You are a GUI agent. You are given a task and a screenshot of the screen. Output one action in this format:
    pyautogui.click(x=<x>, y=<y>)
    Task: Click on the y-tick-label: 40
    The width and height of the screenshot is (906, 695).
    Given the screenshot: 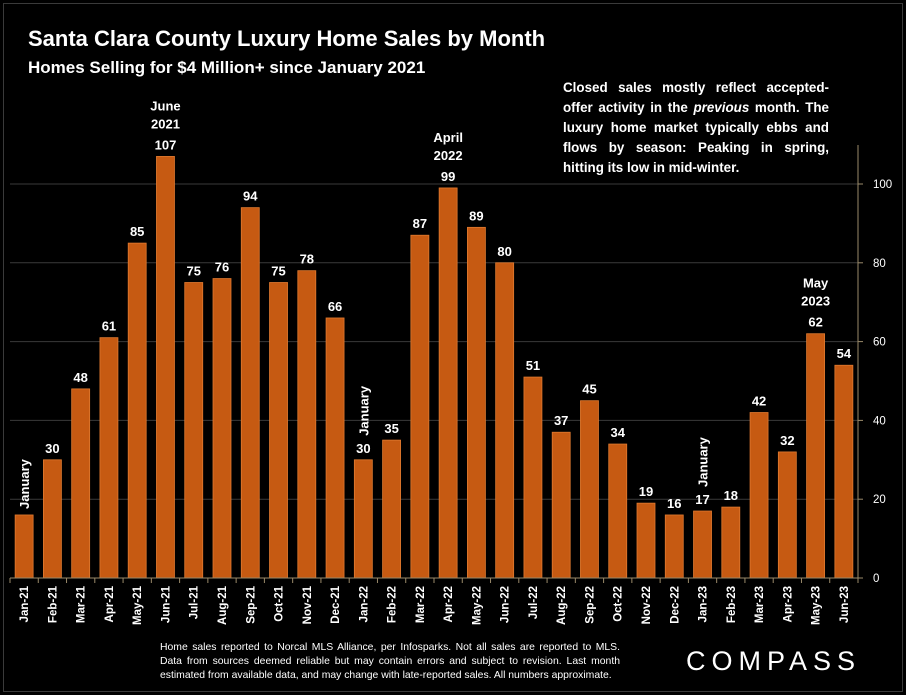 What is the action you would take?
    pyautogui.click(x=879, y=421)
    